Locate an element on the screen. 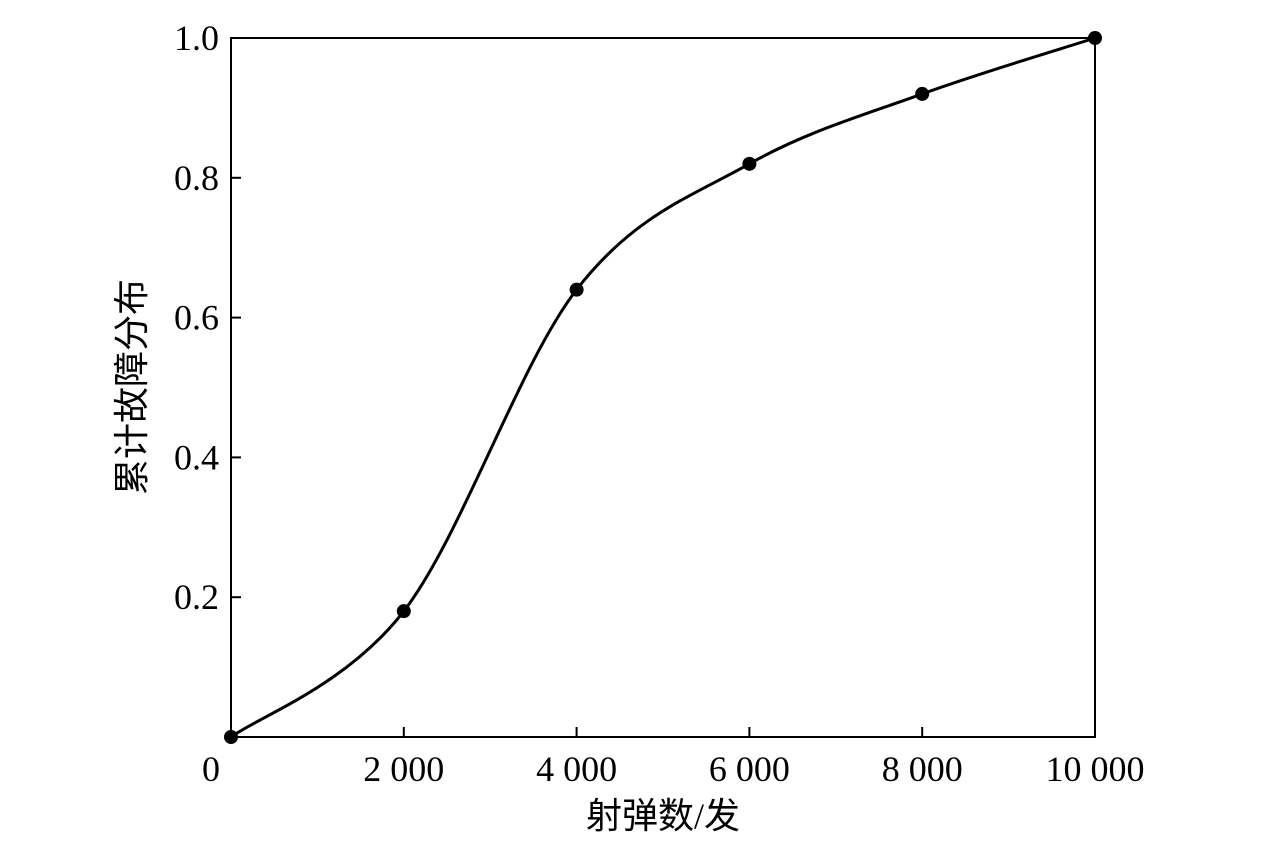 This screenshot has height=843, width=1276. x-tick-labels: 0 2 000 4 000 6 000 8 000 10 000 is located at coordinates (673, 769).